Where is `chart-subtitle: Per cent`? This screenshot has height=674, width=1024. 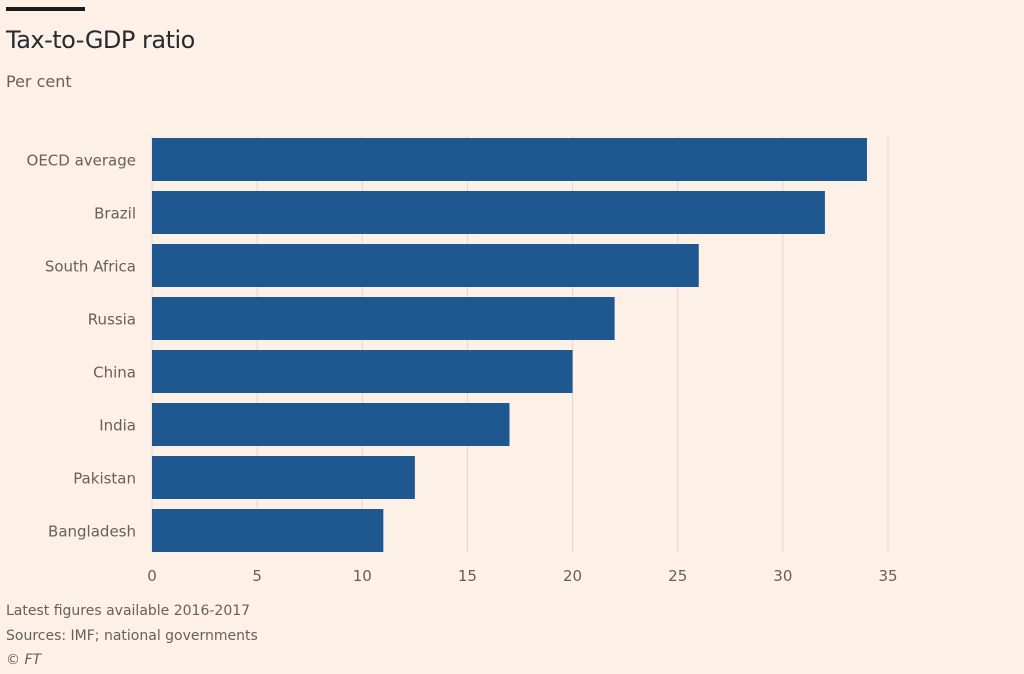 chart-subtitle: Per cent is located at coordinates (39, 81).